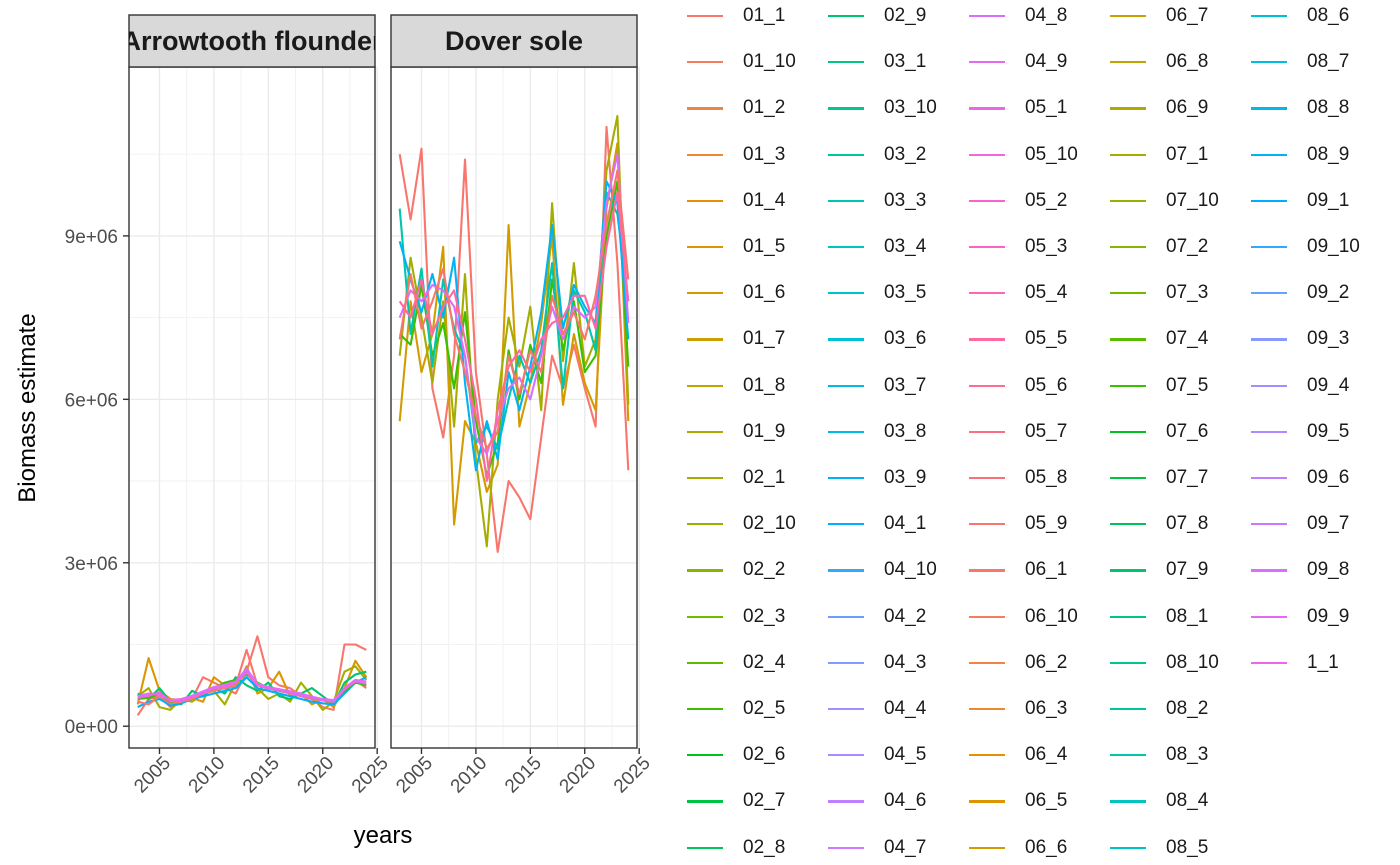 The image size is (1400, 865). Describe the element at coordinates (1328, 616) in the screenshot. I see `legend-label: 09_9` at that location.